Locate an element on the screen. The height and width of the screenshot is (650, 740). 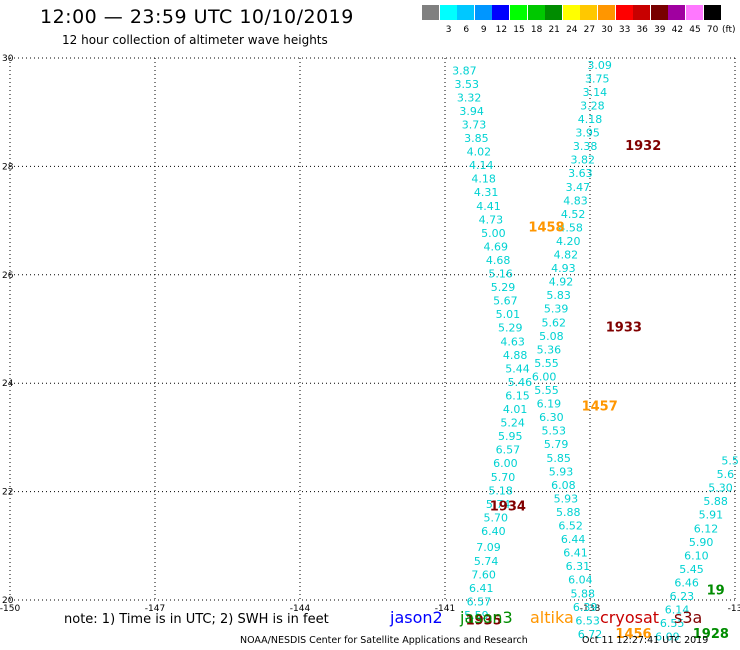
wave-height-value: 4.82 is located at coordinates (566, 255).